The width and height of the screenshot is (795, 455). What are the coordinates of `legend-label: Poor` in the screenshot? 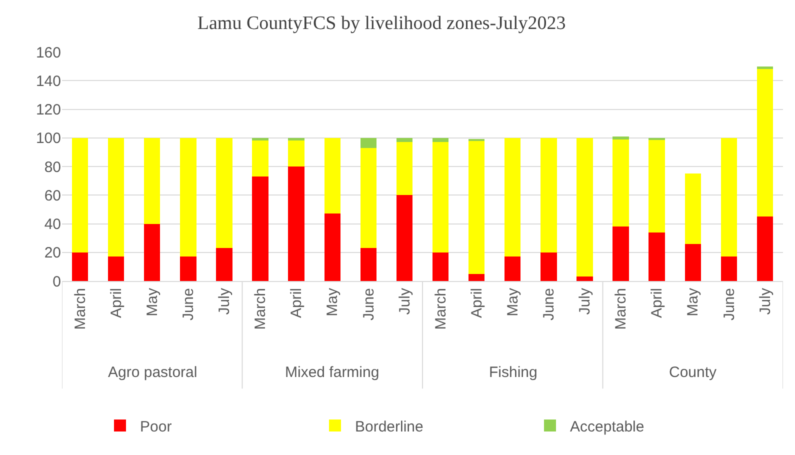 It's located at (156, 427).